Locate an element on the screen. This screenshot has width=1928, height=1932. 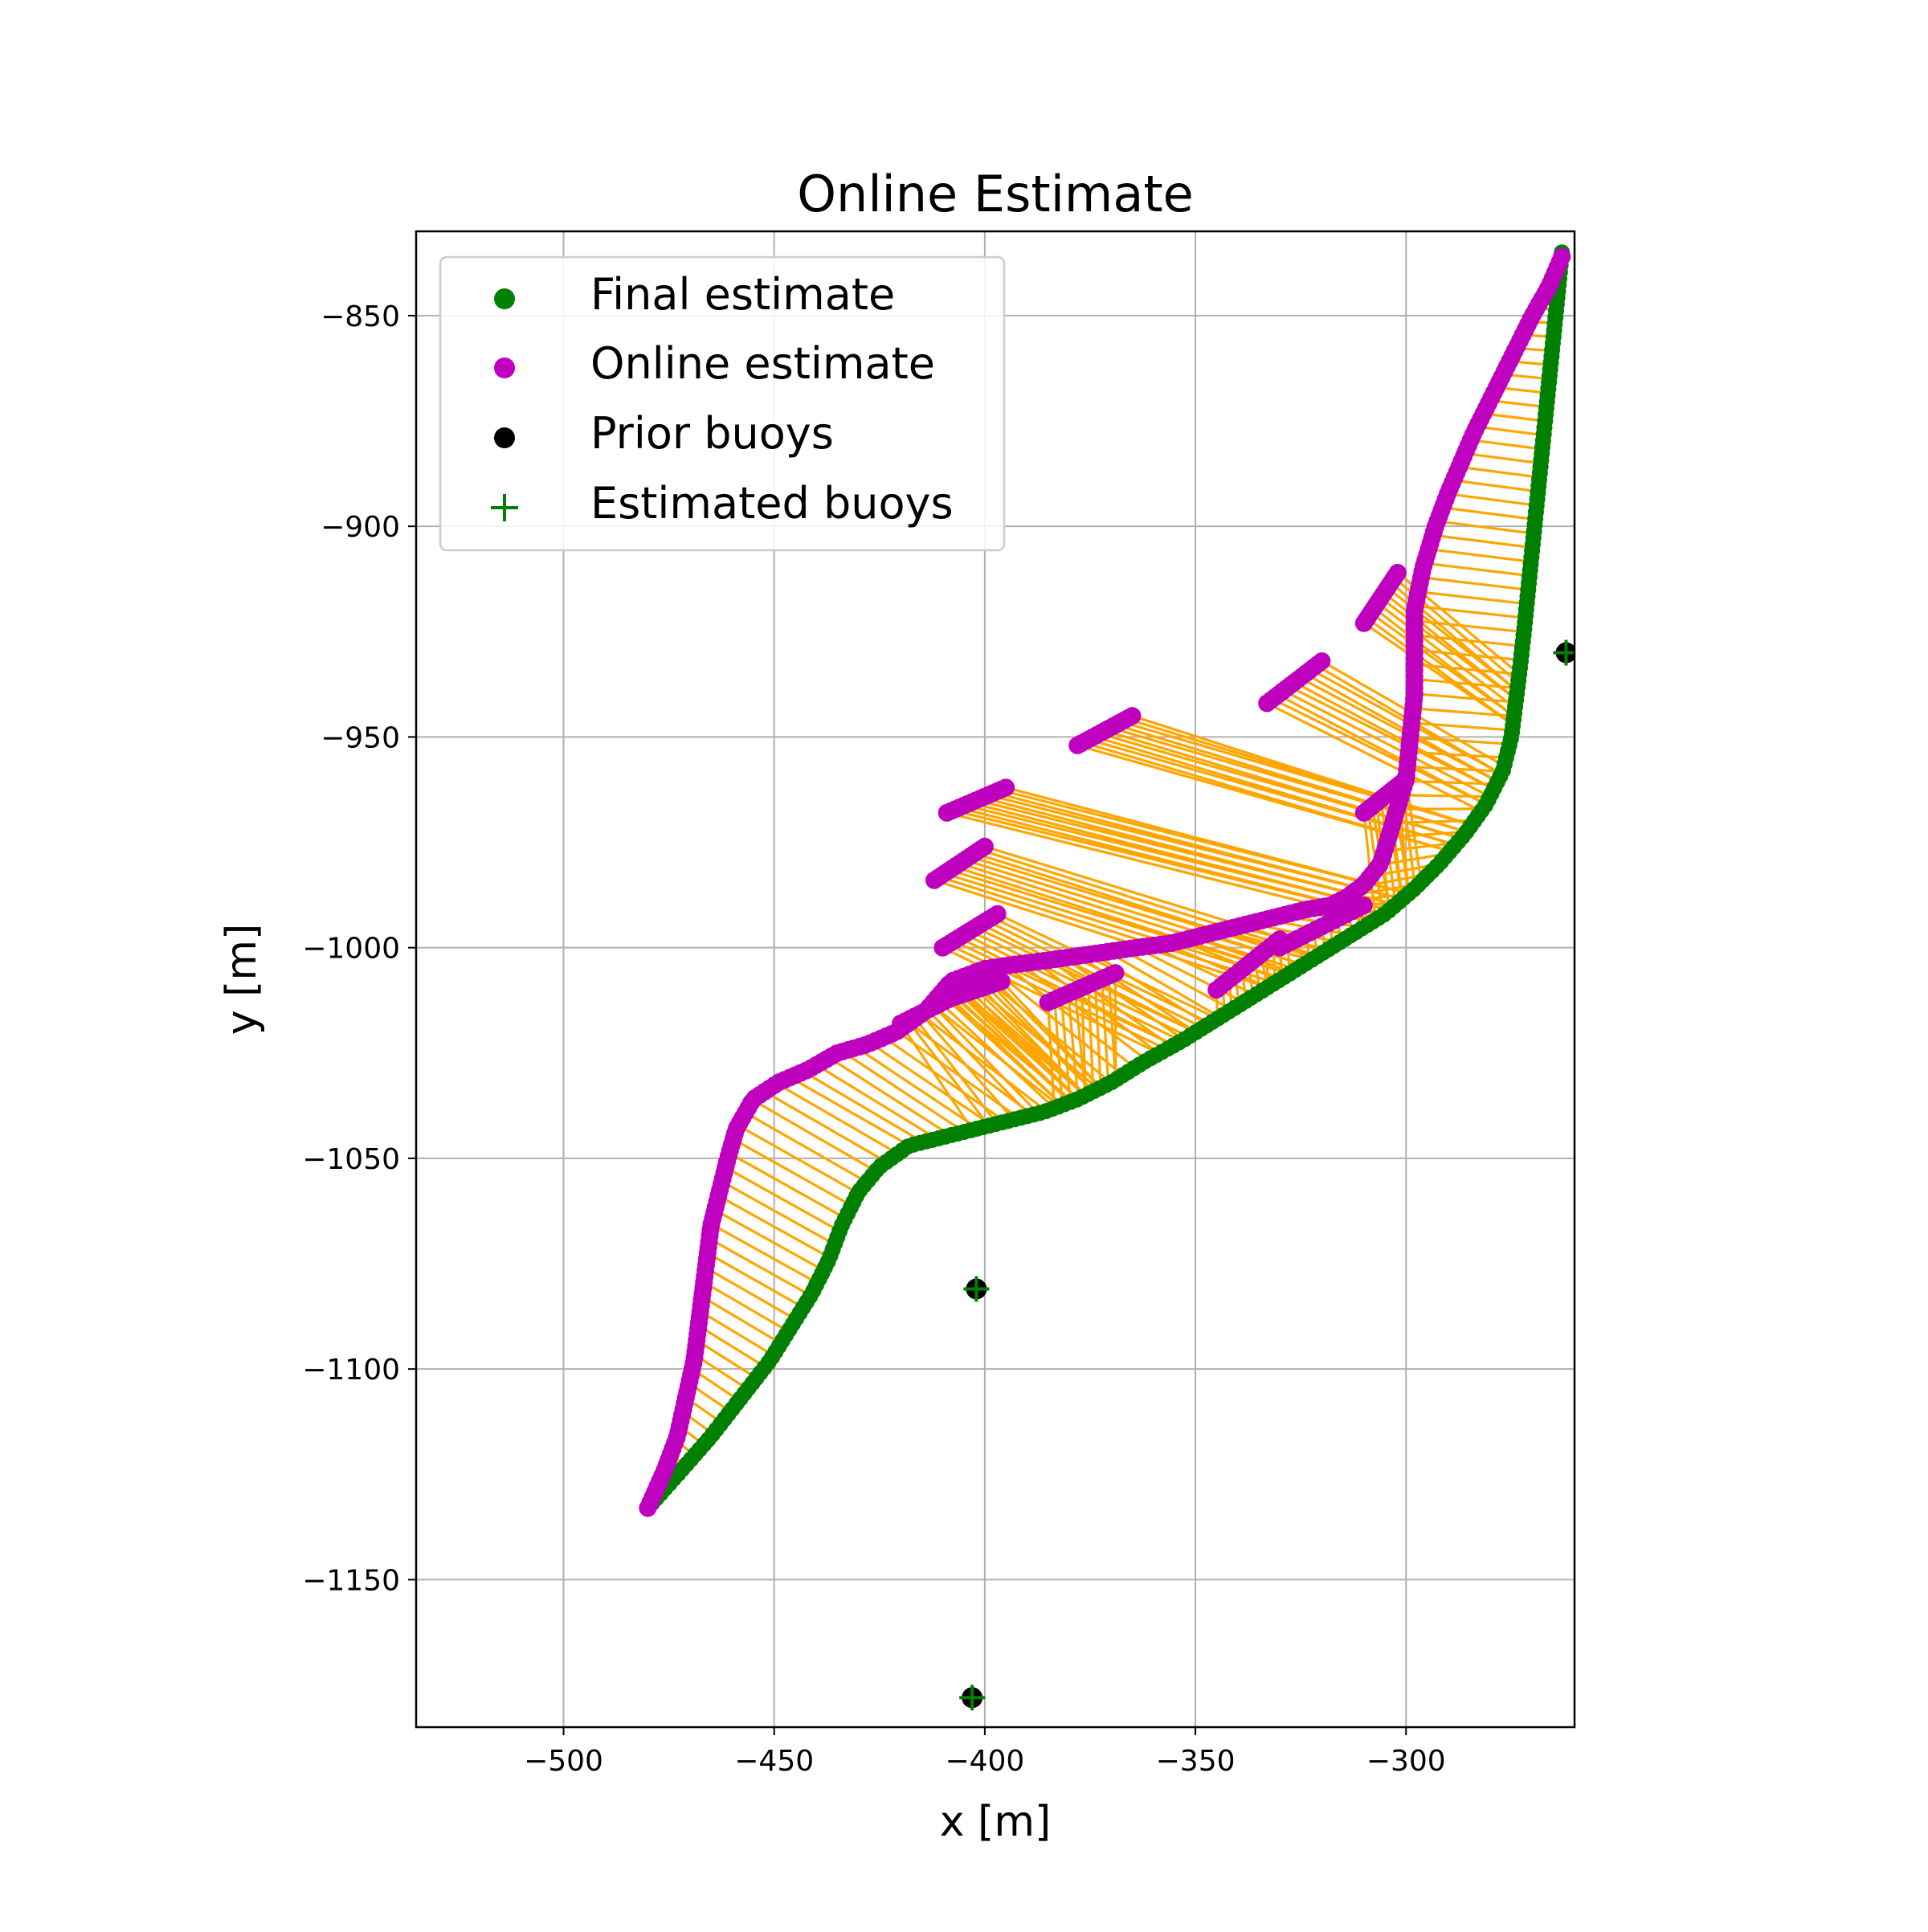
x-tick-label: −350 is located at coordinates (1196, 1762).